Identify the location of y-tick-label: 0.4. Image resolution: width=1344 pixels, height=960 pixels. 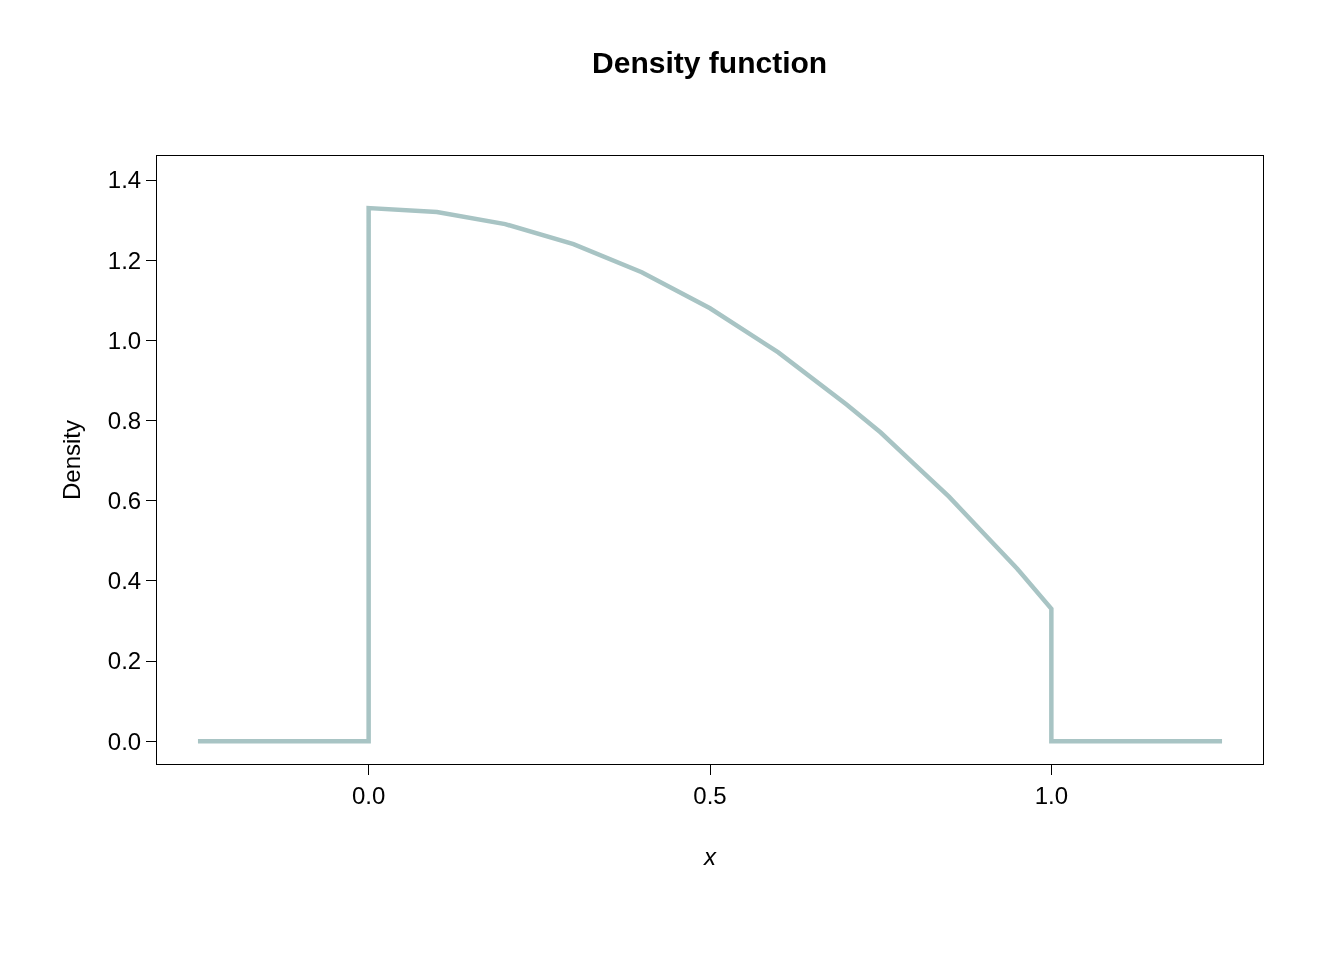
(124, 581).